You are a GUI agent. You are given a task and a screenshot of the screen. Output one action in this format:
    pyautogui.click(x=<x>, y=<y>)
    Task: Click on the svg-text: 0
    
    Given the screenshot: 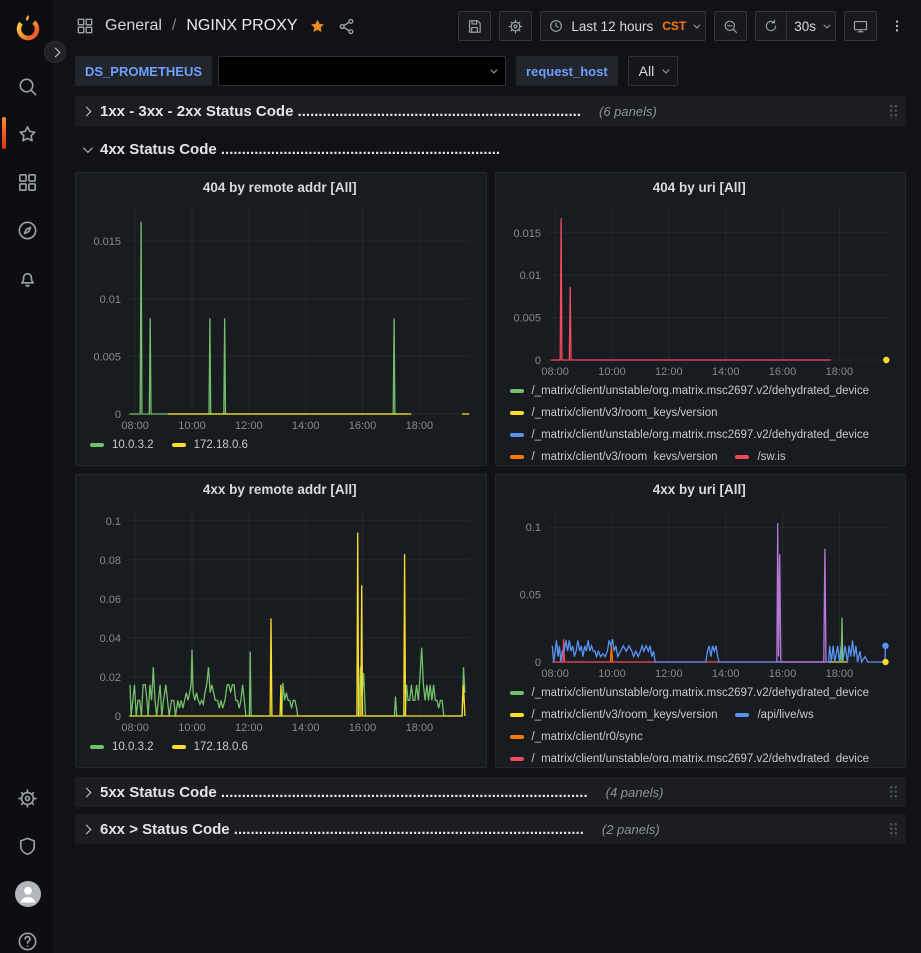 What is the action you would take?
    pyautogui.click(x=118, y=717)
    